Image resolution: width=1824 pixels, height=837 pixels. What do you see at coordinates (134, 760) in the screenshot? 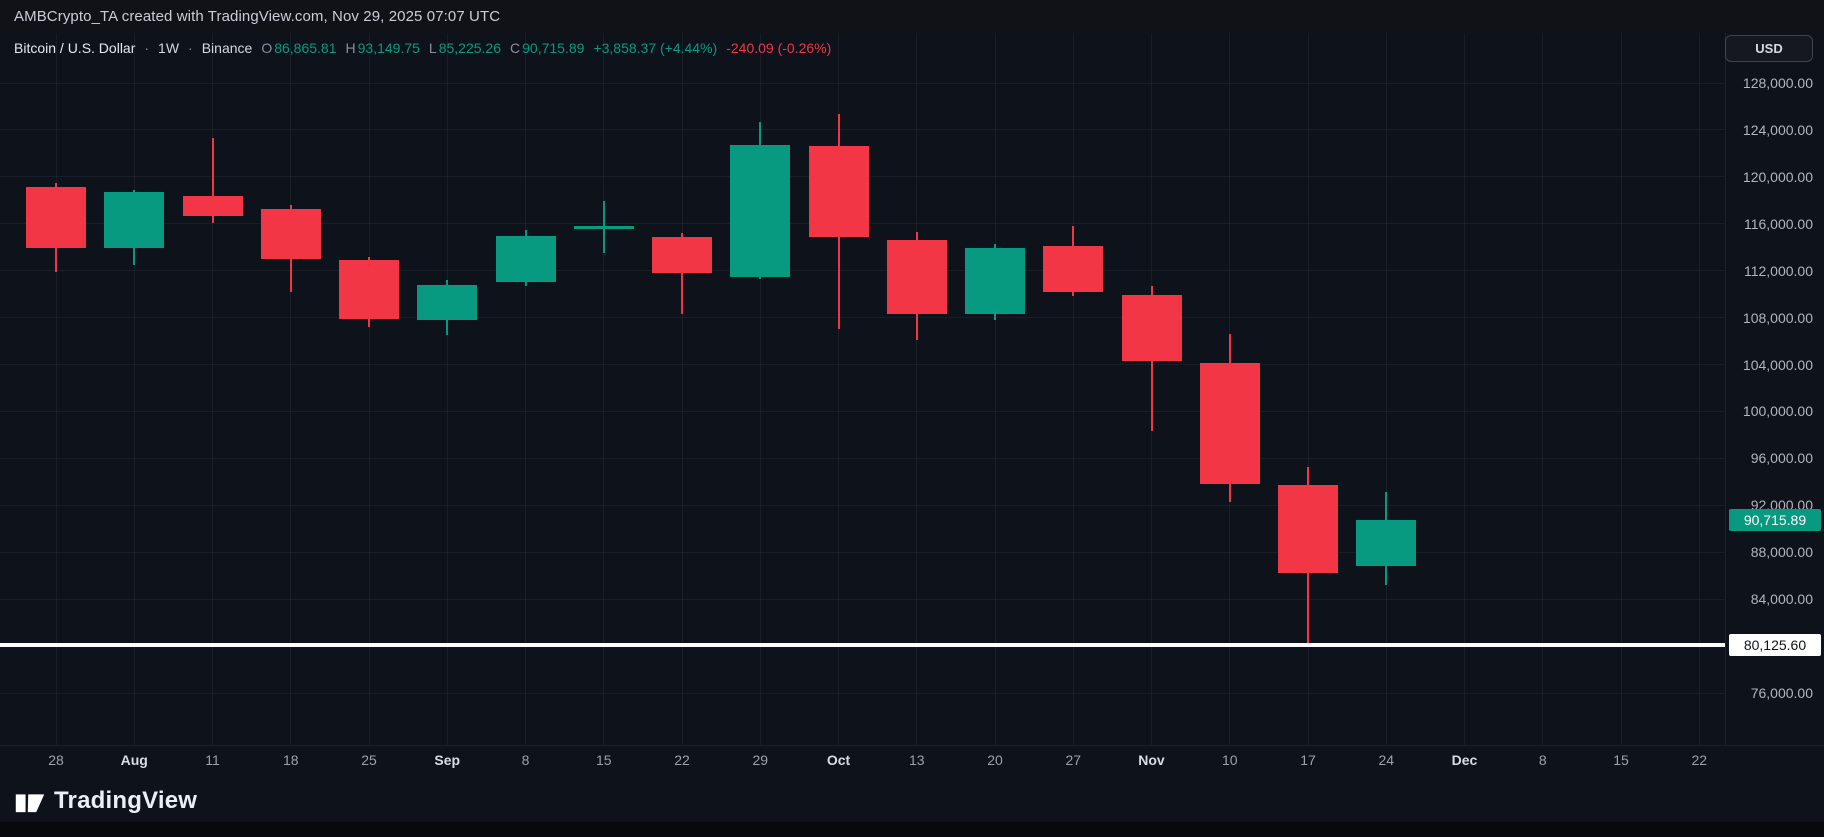
I see `time-axis-label: Aug` at bounding box center [134, 760].